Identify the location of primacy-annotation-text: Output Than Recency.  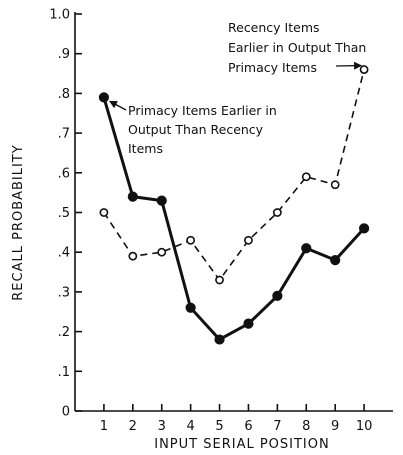
(196, 129).